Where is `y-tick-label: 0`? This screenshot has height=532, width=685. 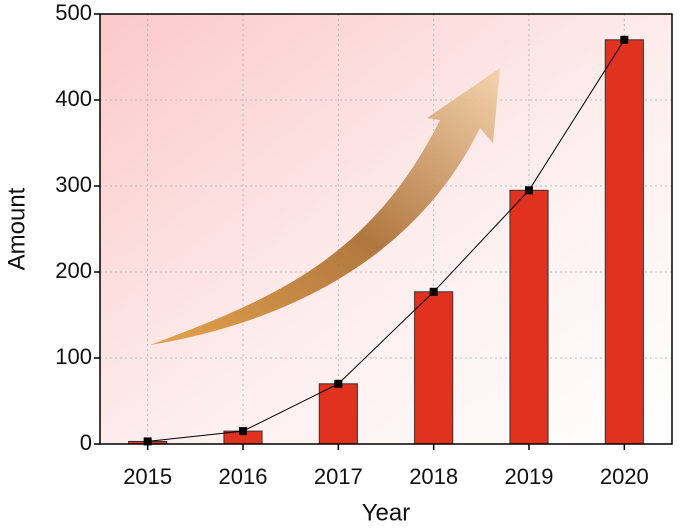 y-tick-label: 0 is located at coordinates (86, 442).